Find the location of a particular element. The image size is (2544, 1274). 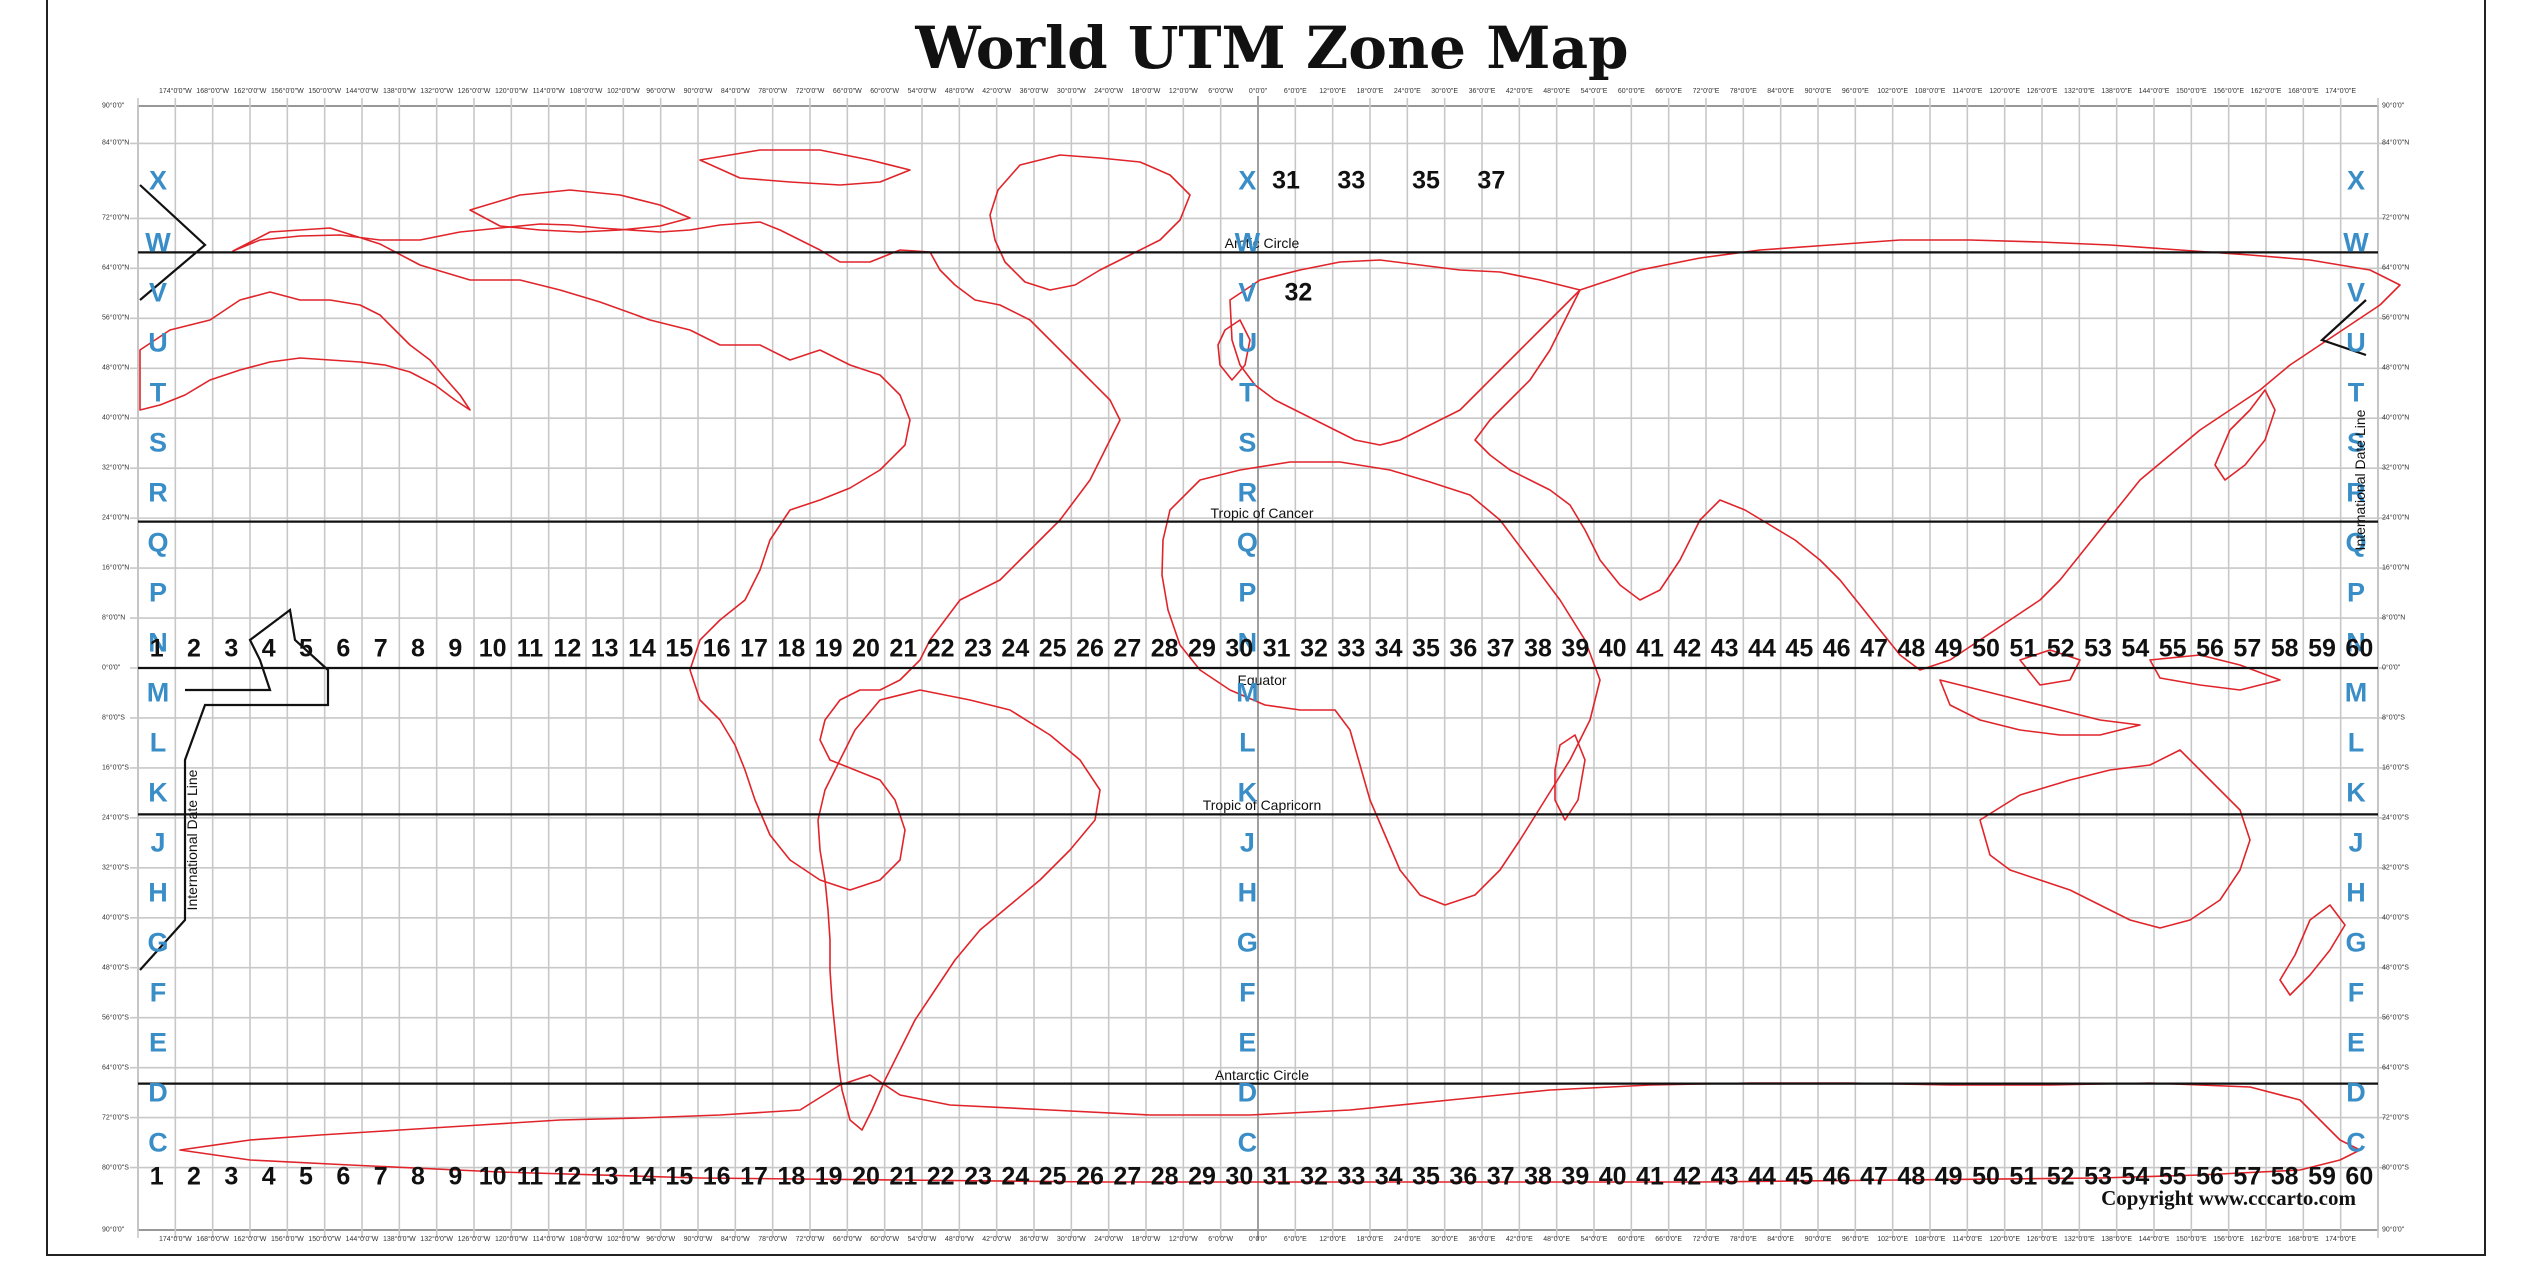

longitude-tick-label: 138°0'0"E is located at coordinates (2116, 1239).